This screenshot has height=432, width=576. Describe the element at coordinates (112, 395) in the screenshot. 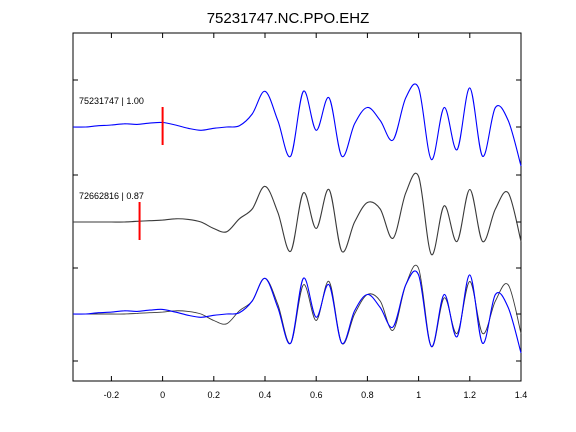

I see `x-tick-label: -0.2` at that location.